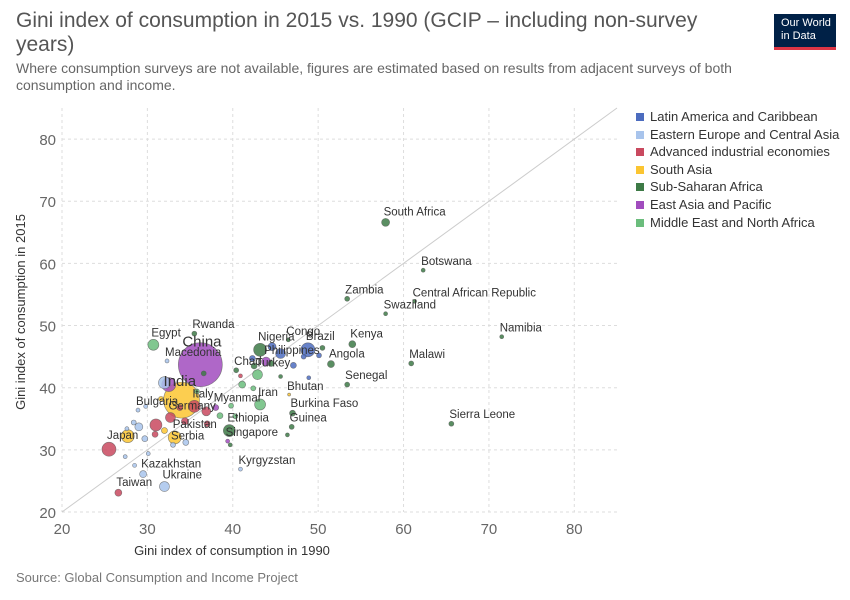 Image resolution: width=850 pixels, height=600 pixels. Describe the element at coordinates (202, 342) in the screenshot. I see `point-label: China` at that location.